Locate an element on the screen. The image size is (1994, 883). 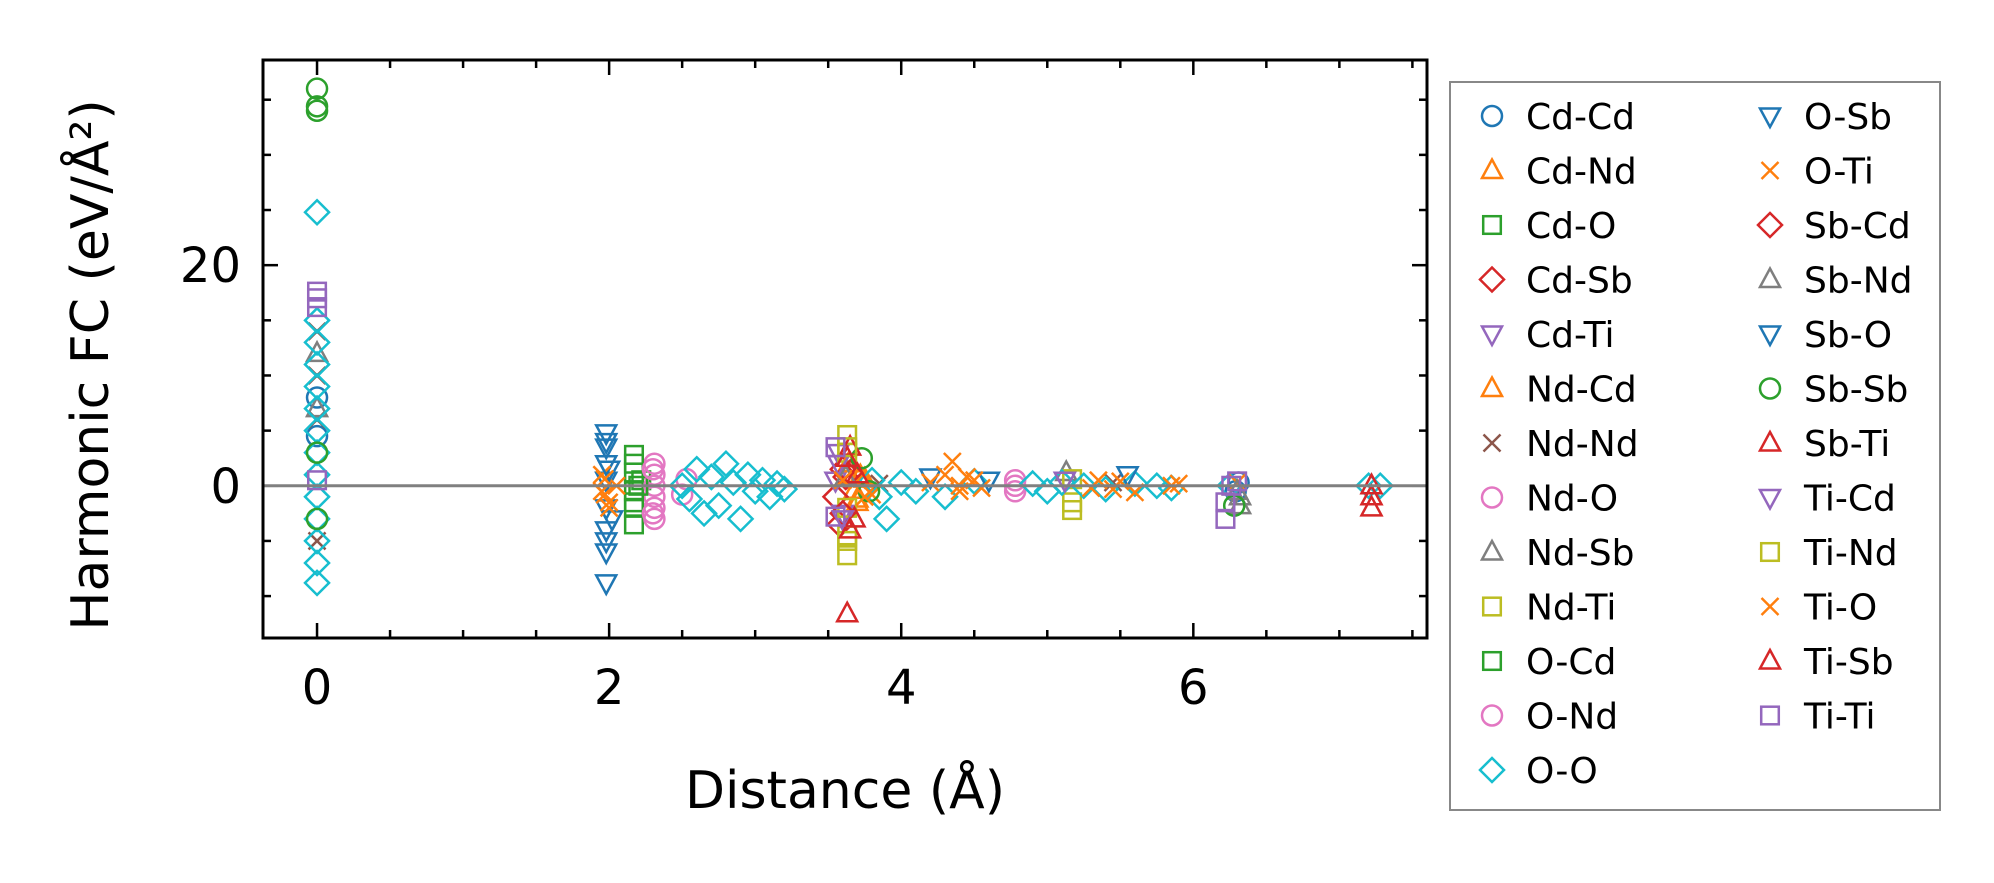
series-Ti-Nd is located at coordinates (960, 494).